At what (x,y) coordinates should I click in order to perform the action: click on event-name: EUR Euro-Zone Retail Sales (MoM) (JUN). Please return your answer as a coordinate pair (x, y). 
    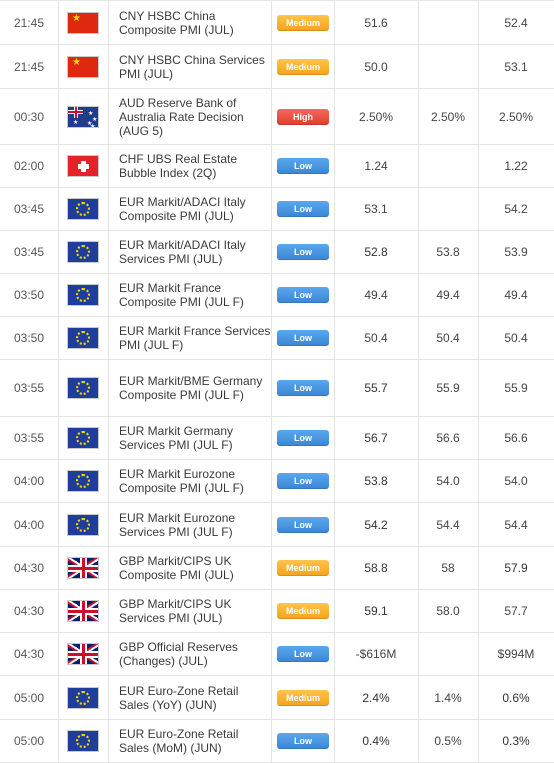
    Looking at the image, I should click on (179, 741).